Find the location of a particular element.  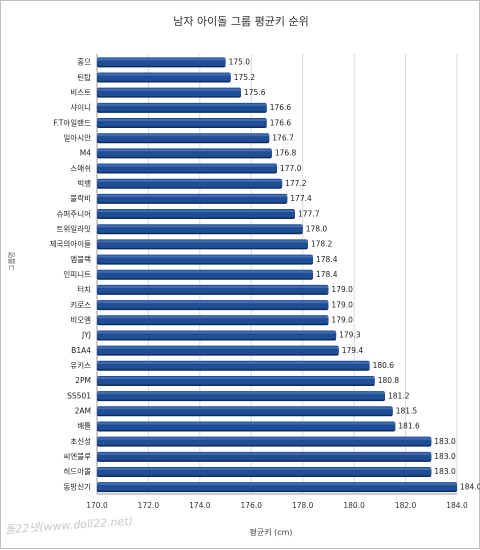

y-tick-label: 스매쉬 is located at coordinates (80, 168).